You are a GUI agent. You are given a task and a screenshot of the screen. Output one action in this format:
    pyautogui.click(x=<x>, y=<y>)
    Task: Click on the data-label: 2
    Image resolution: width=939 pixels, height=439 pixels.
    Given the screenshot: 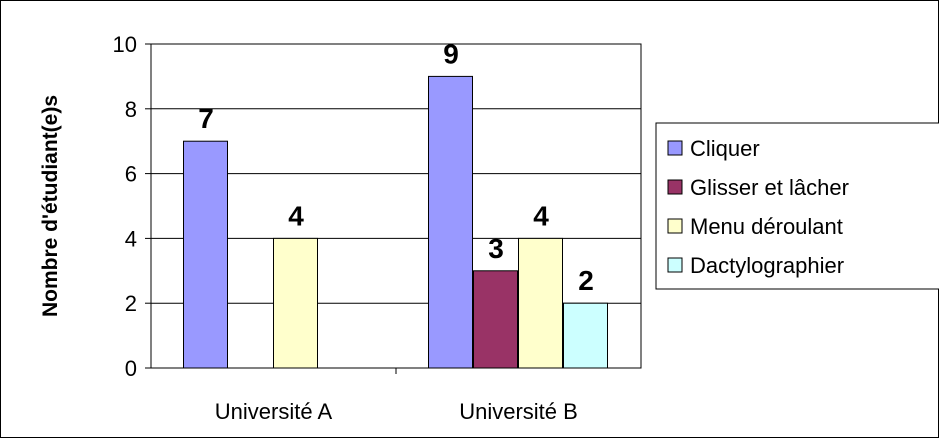 What is the action you would take?
    pyautogui.click(x=586, y=280)
    